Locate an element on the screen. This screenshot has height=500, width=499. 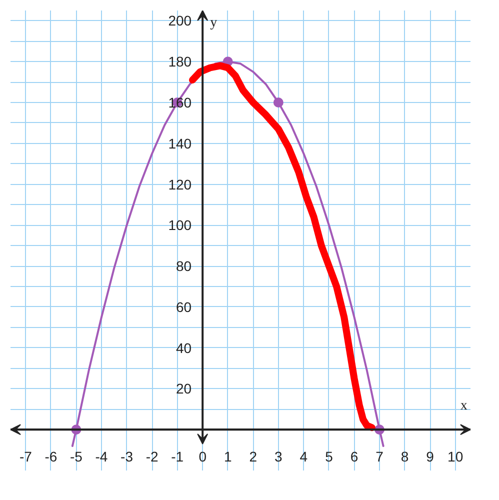
y-tick-label: 100 is located at coordinates (180, 225).